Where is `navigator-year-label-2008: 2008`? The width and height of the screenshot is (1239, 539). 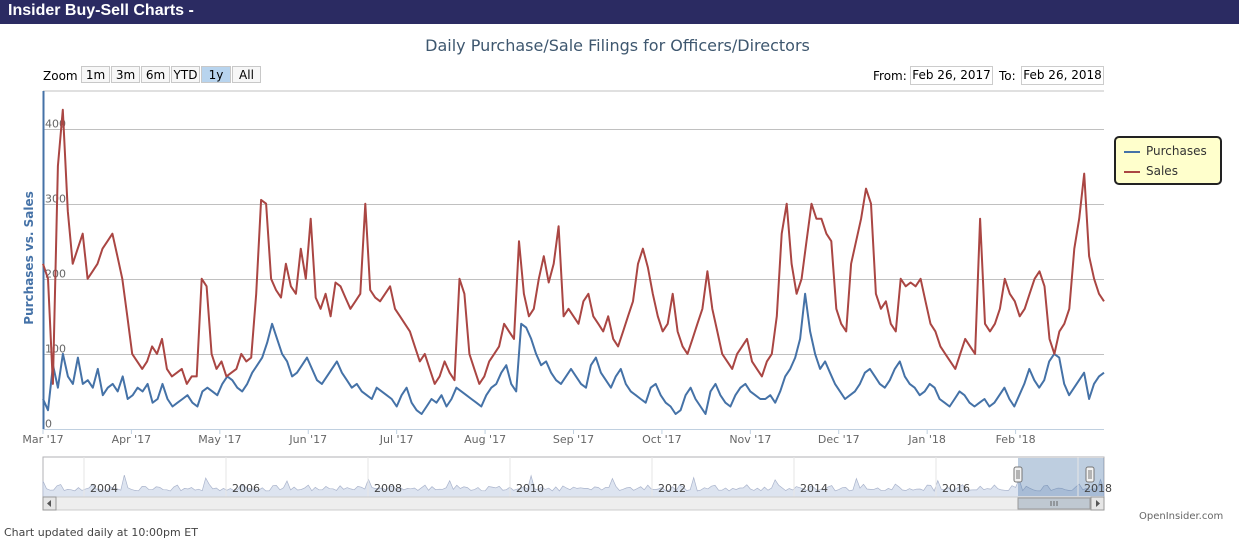
navigator-year-label-2008: 2008 is located at coordinates (388, 488).